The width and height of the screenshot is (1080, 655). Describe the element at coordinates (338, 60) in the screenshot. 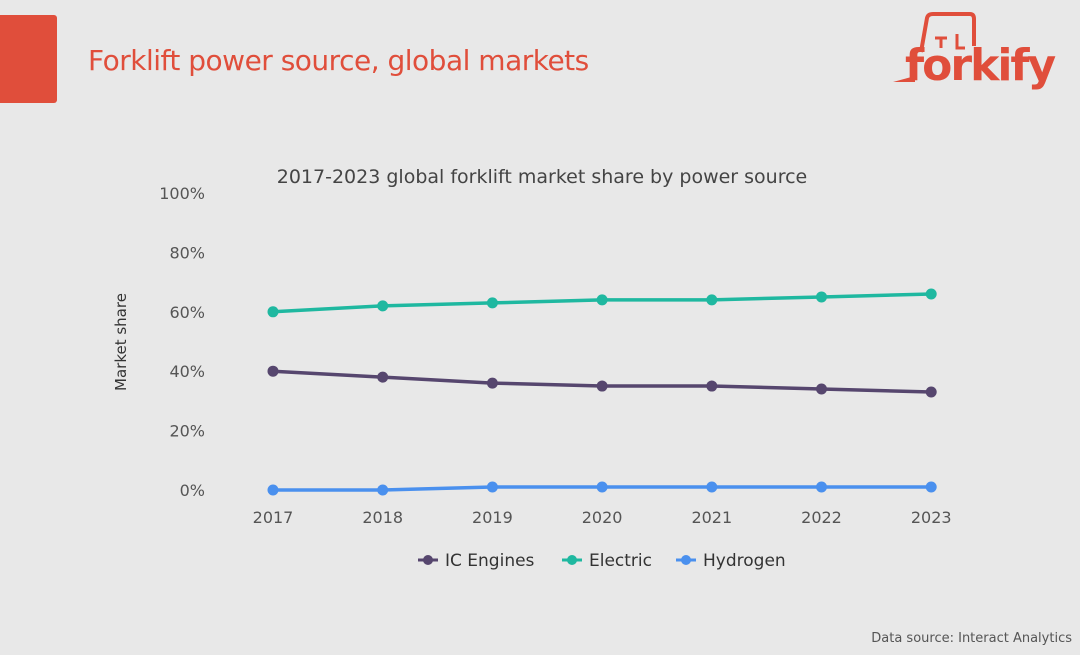

I see `page-title: Forklift power source, global markets` at that location.